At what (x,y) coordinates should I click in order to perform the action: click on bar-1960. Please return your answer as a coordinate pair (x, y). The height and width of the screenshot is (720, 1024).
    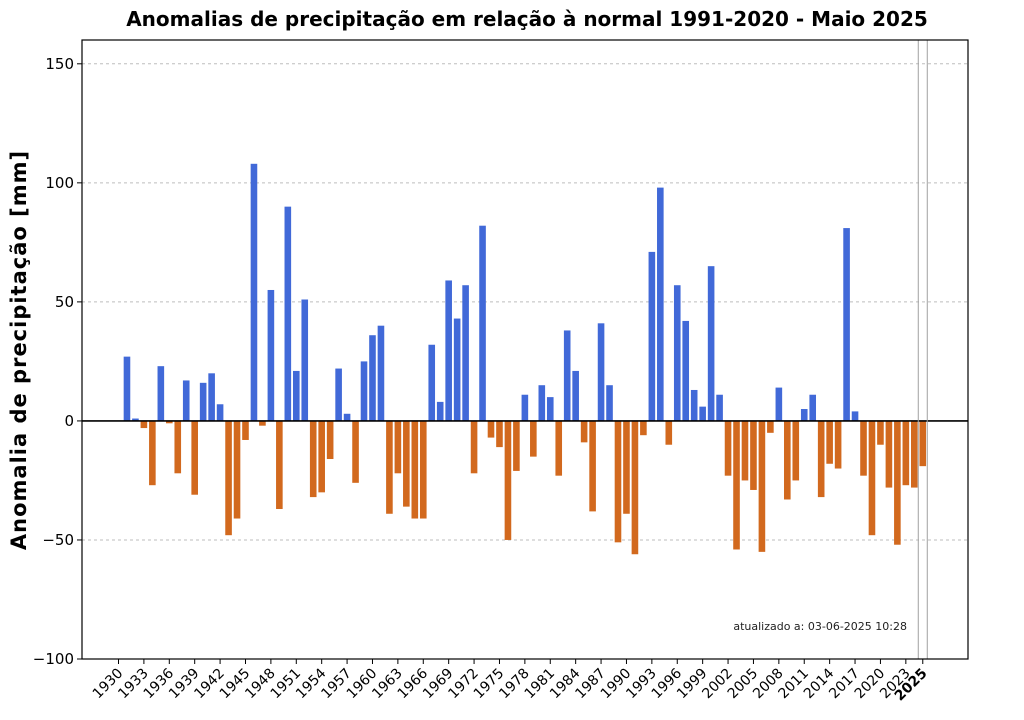
    Looking at the image, I should click on (372, 378).